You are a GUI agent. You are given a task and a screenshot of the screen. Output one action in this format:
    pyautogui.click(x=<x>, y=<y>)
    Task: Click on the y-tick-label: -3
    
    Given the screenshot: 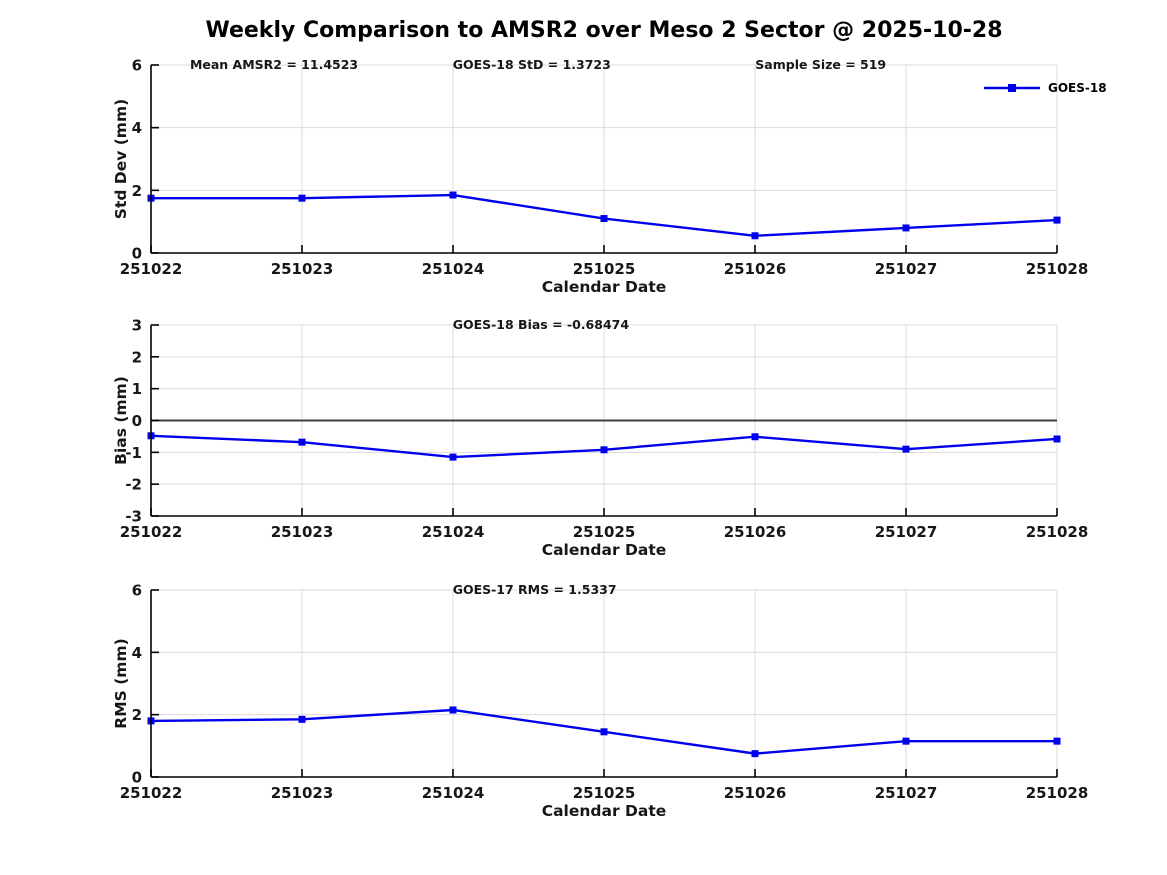 What is the action you would take?
    pyautogui.click(x=133, y=517)
    